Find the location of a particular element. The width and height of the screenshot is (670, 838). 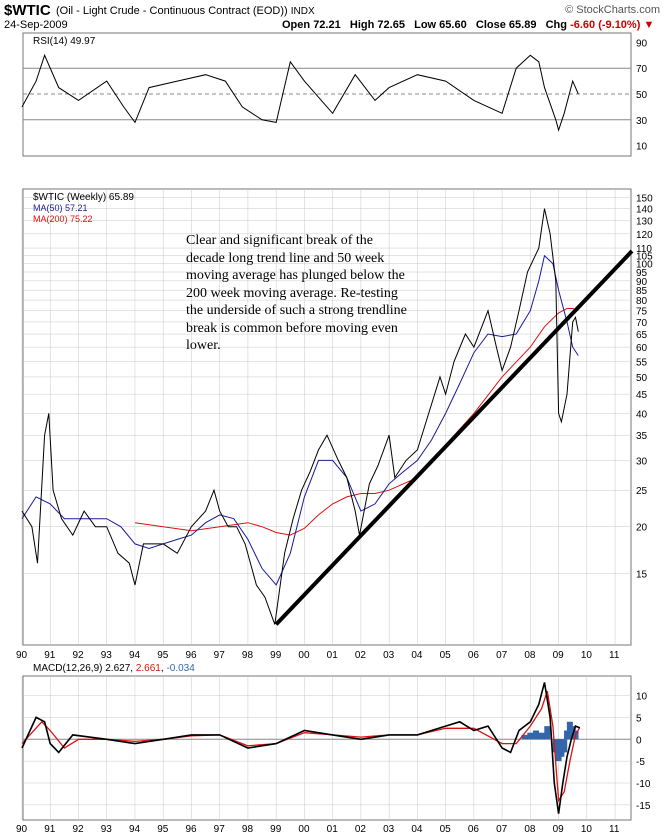

macd-year-tick-label: 00 is located at coordinates (304, 829).